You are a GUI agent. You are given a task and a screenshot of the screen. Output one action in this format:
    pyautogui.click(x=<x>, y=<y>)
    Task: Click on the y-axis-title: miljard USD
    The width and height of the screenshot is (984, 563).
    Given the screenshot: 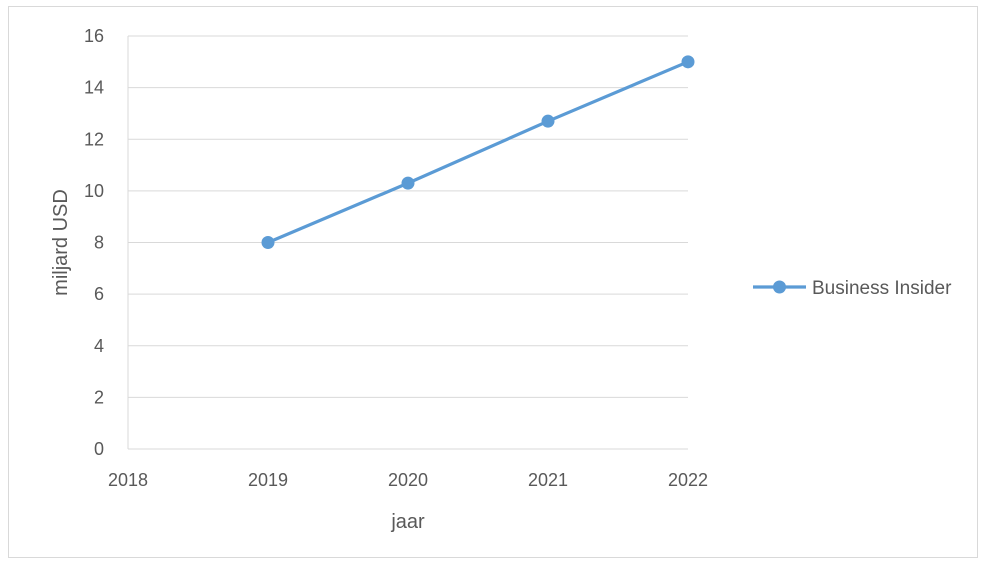 What is the action you would take?
    pyautogui.click(x=61, y=242)
    